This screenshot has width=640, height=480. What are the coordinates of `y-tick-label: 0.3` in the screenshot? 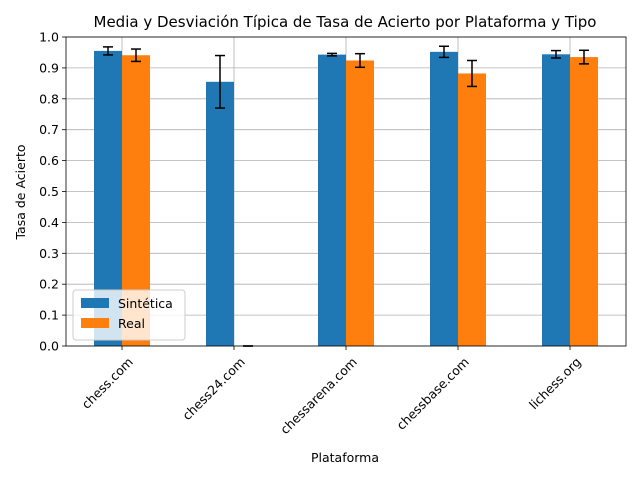 It's located at (49, 253).